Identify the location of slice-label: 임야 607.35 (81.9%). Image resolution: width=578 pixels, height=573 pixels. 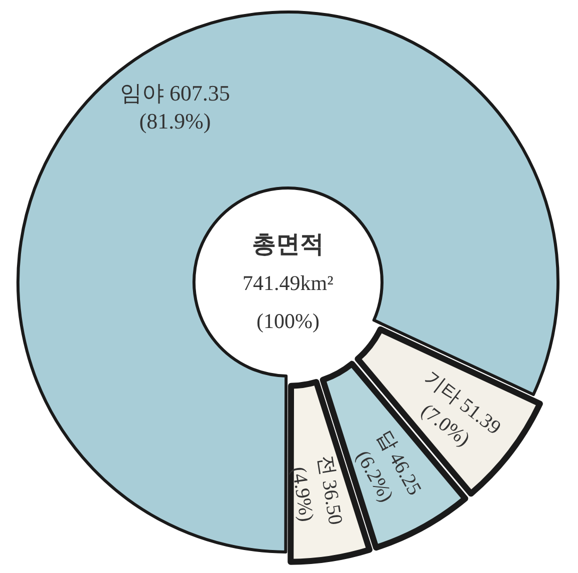
(175, 107).